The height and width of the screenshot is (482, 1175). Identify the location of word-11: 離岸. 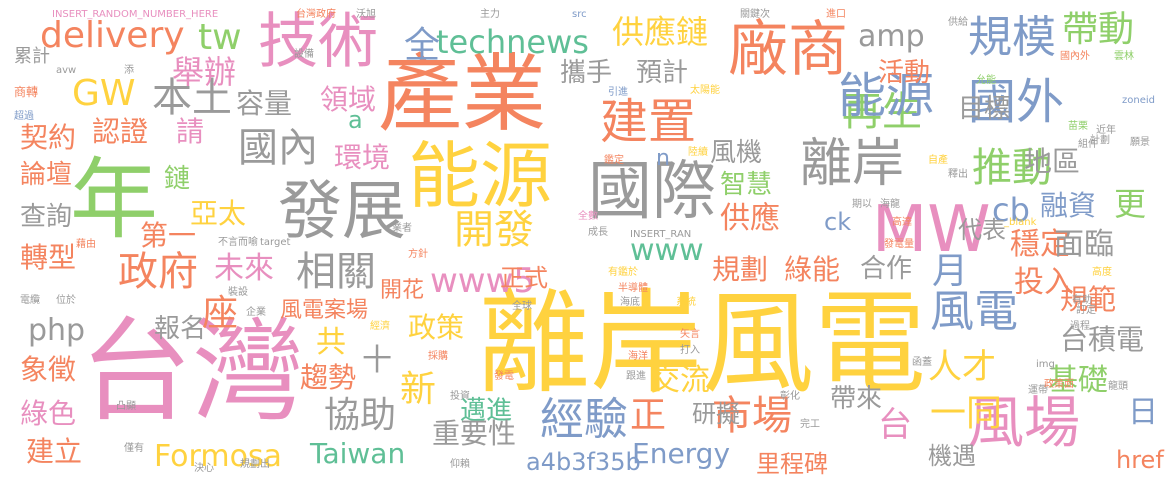
(852, 164).